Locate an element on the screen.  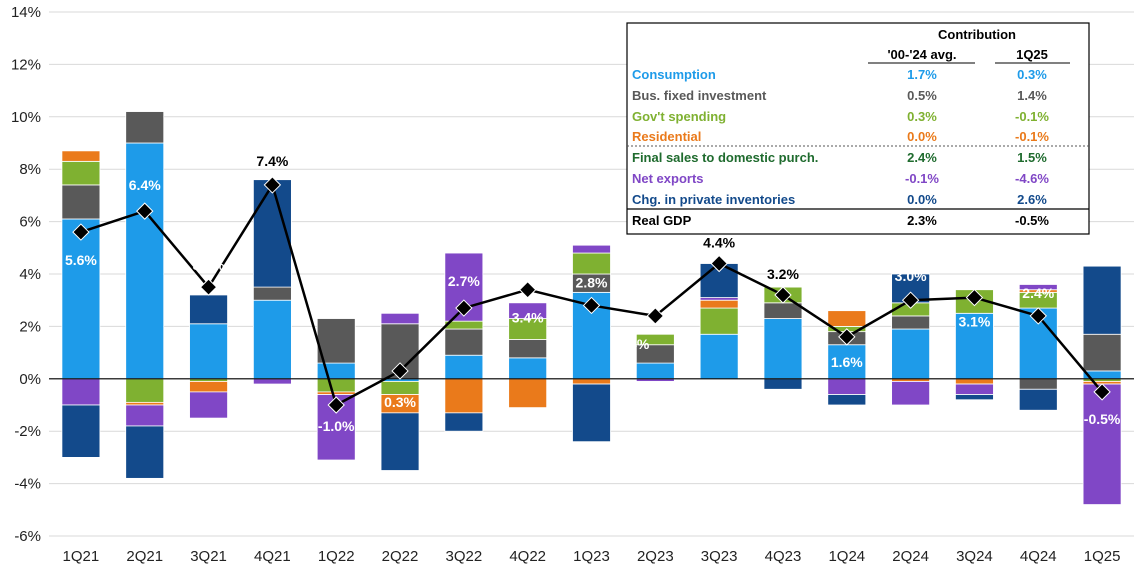
table-row-quarter: 0.3% is located at coordinates (1032, 74).